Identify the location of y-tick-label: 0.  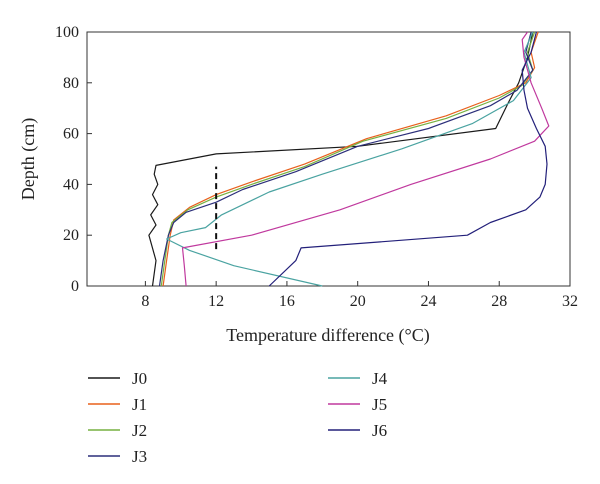
(75, 286).